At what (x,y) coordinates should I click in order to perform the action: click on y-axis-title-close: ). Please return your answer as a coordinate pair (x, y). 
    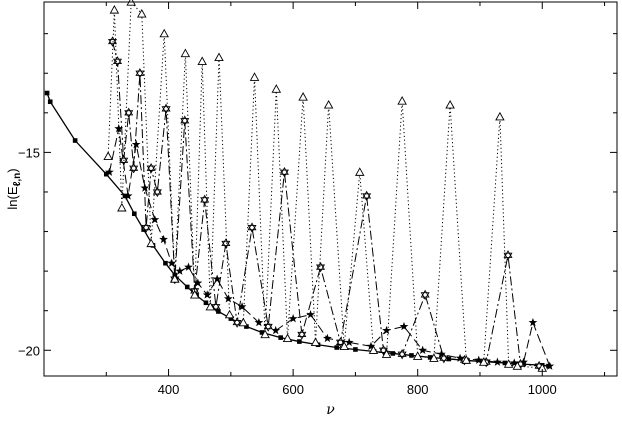
    Looking at the image, I should click on (12, 170).